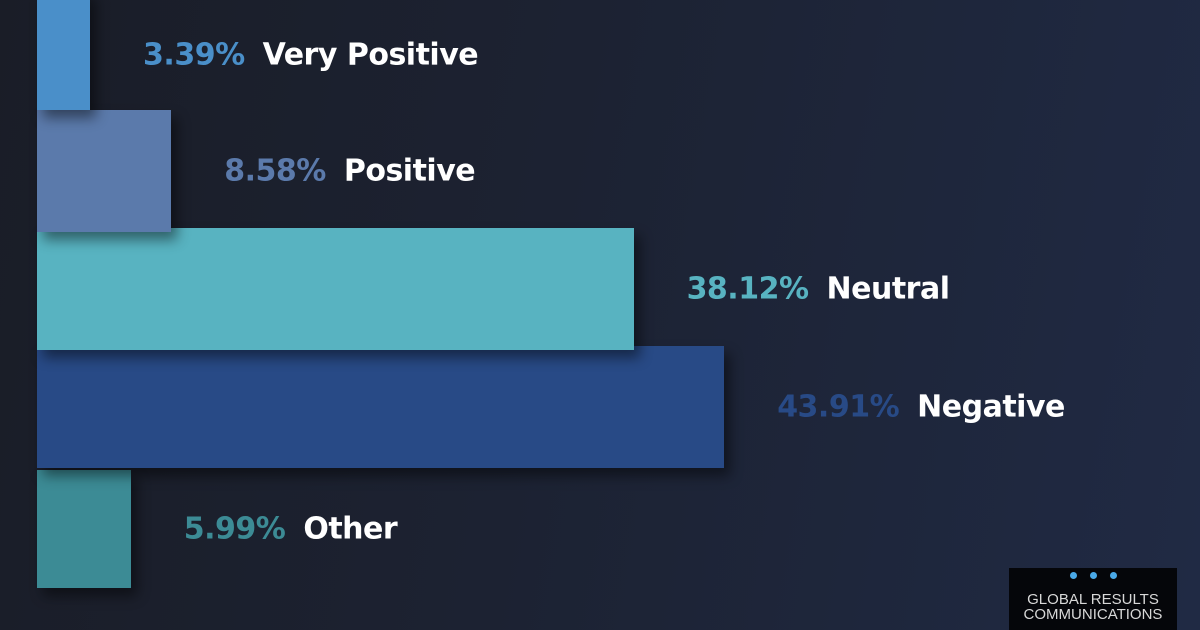  I want to click on logo-line-1: GLOBAL RESULTS, so click(1093, 599).